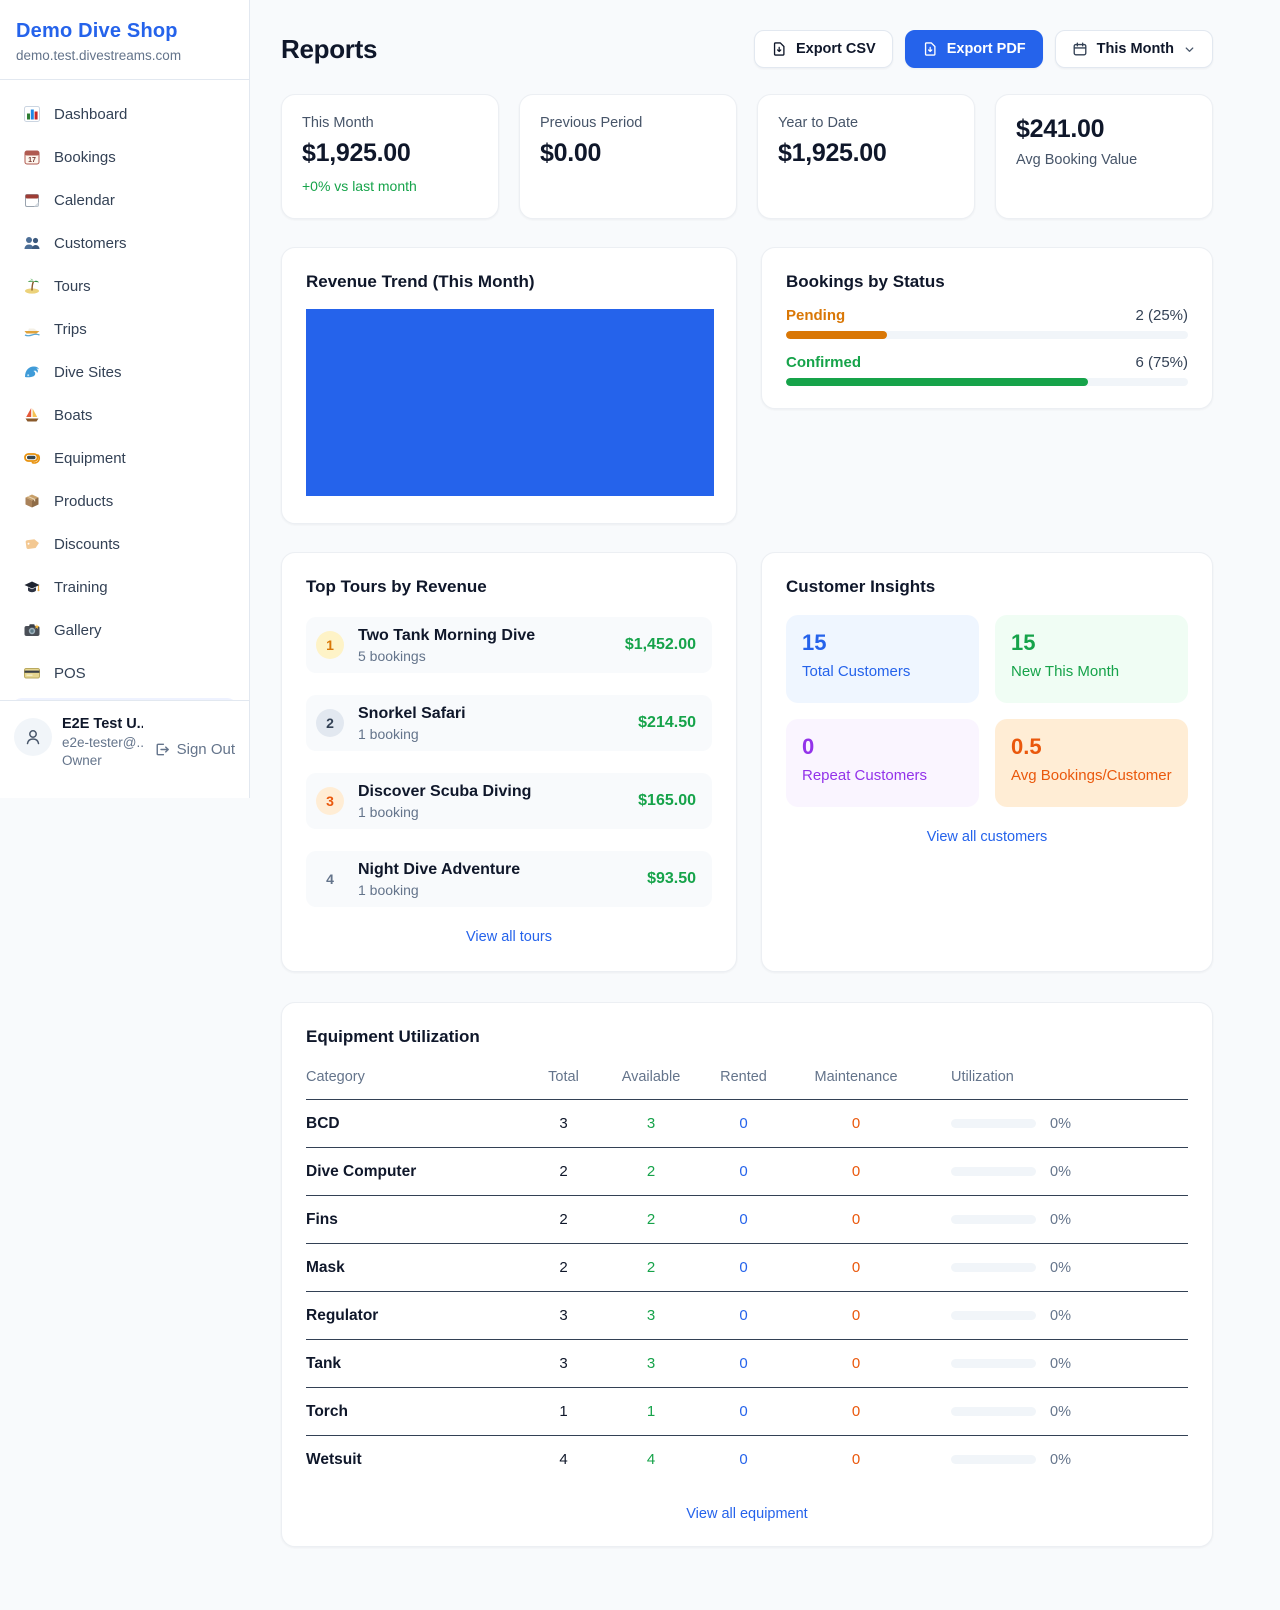 The width and height of the screenshot is (1280, 1610). Describe the element at coordinates (342, 1315) in the screenshot. I see `cell-category: Regulator` at that location.